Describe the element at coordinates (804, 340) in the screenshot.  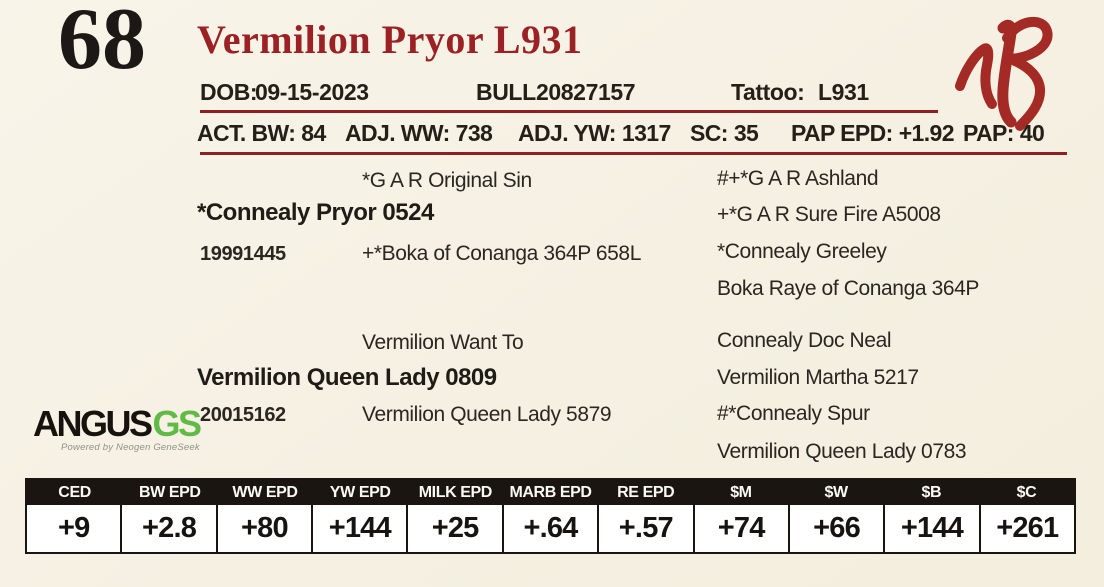
I see `dam-paternal-grandsire: Connealy Doc Neal` at that location.